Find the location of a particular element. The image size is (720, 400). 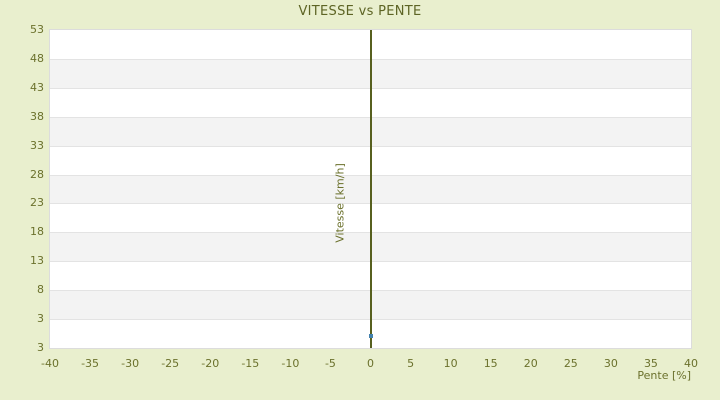

x-tick-label: 5 is located at coordinates (411, 363).